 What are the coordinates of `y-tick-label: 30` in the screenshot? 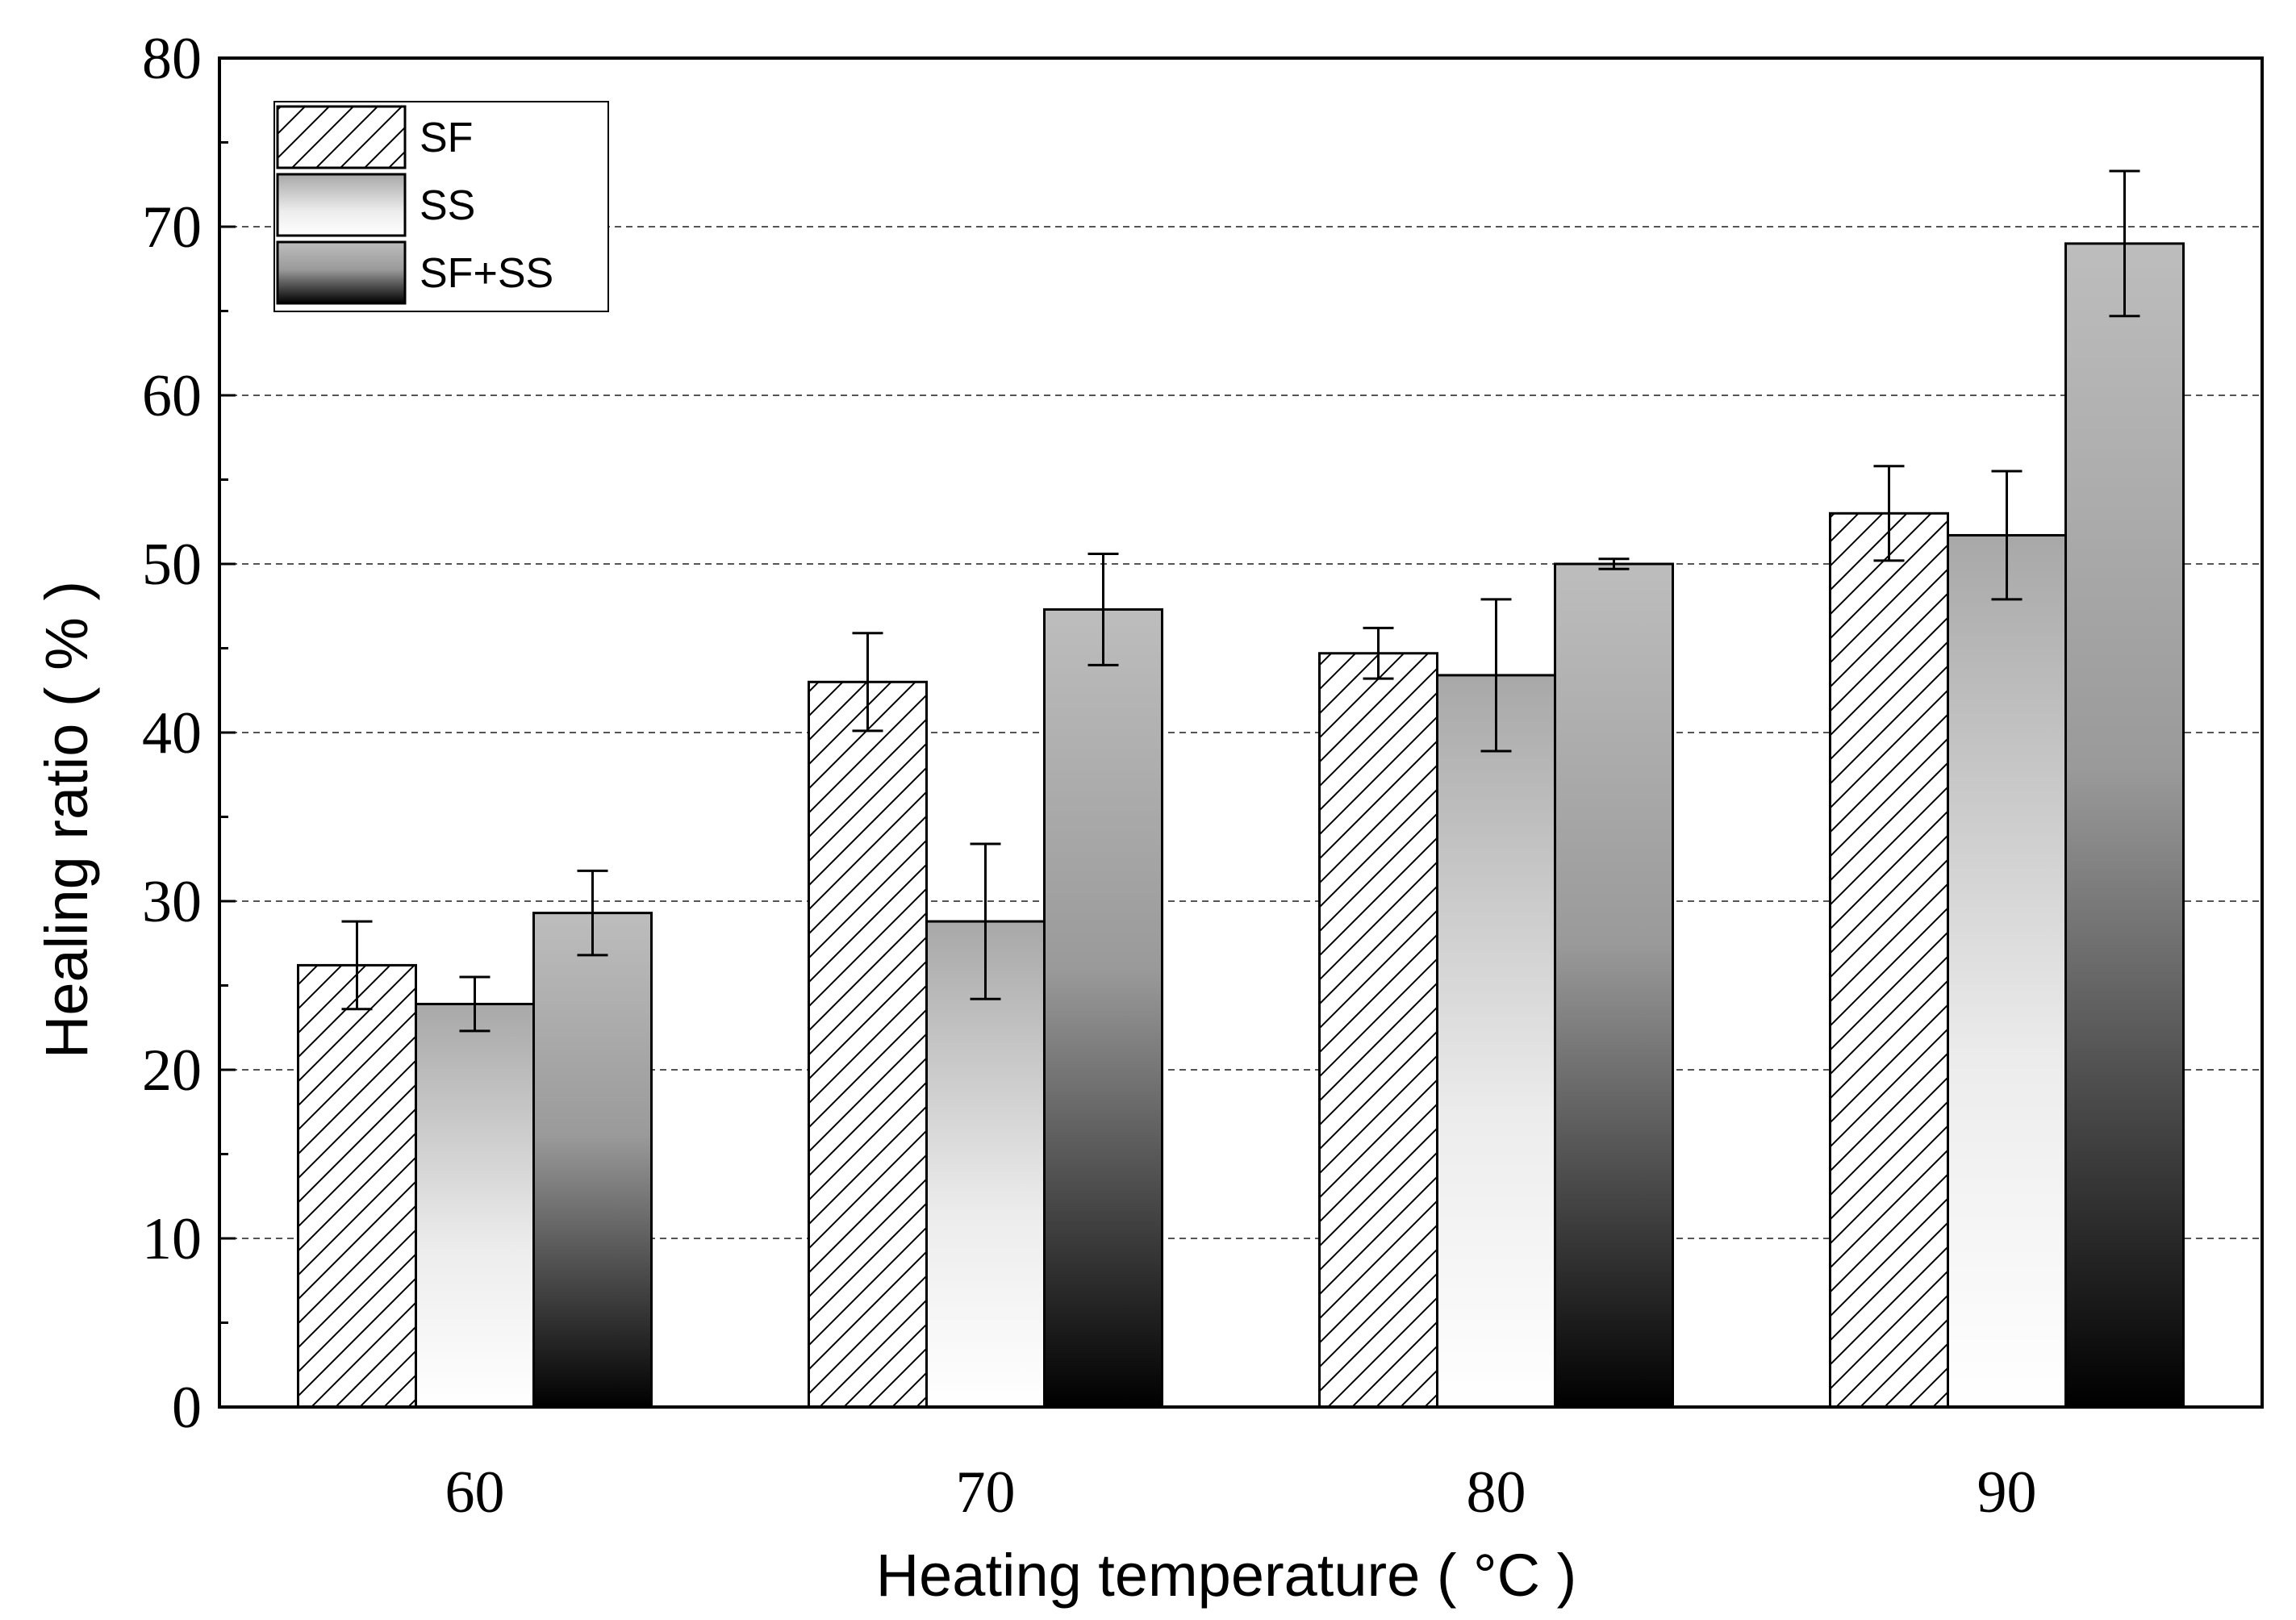 It's located at (172, 902).